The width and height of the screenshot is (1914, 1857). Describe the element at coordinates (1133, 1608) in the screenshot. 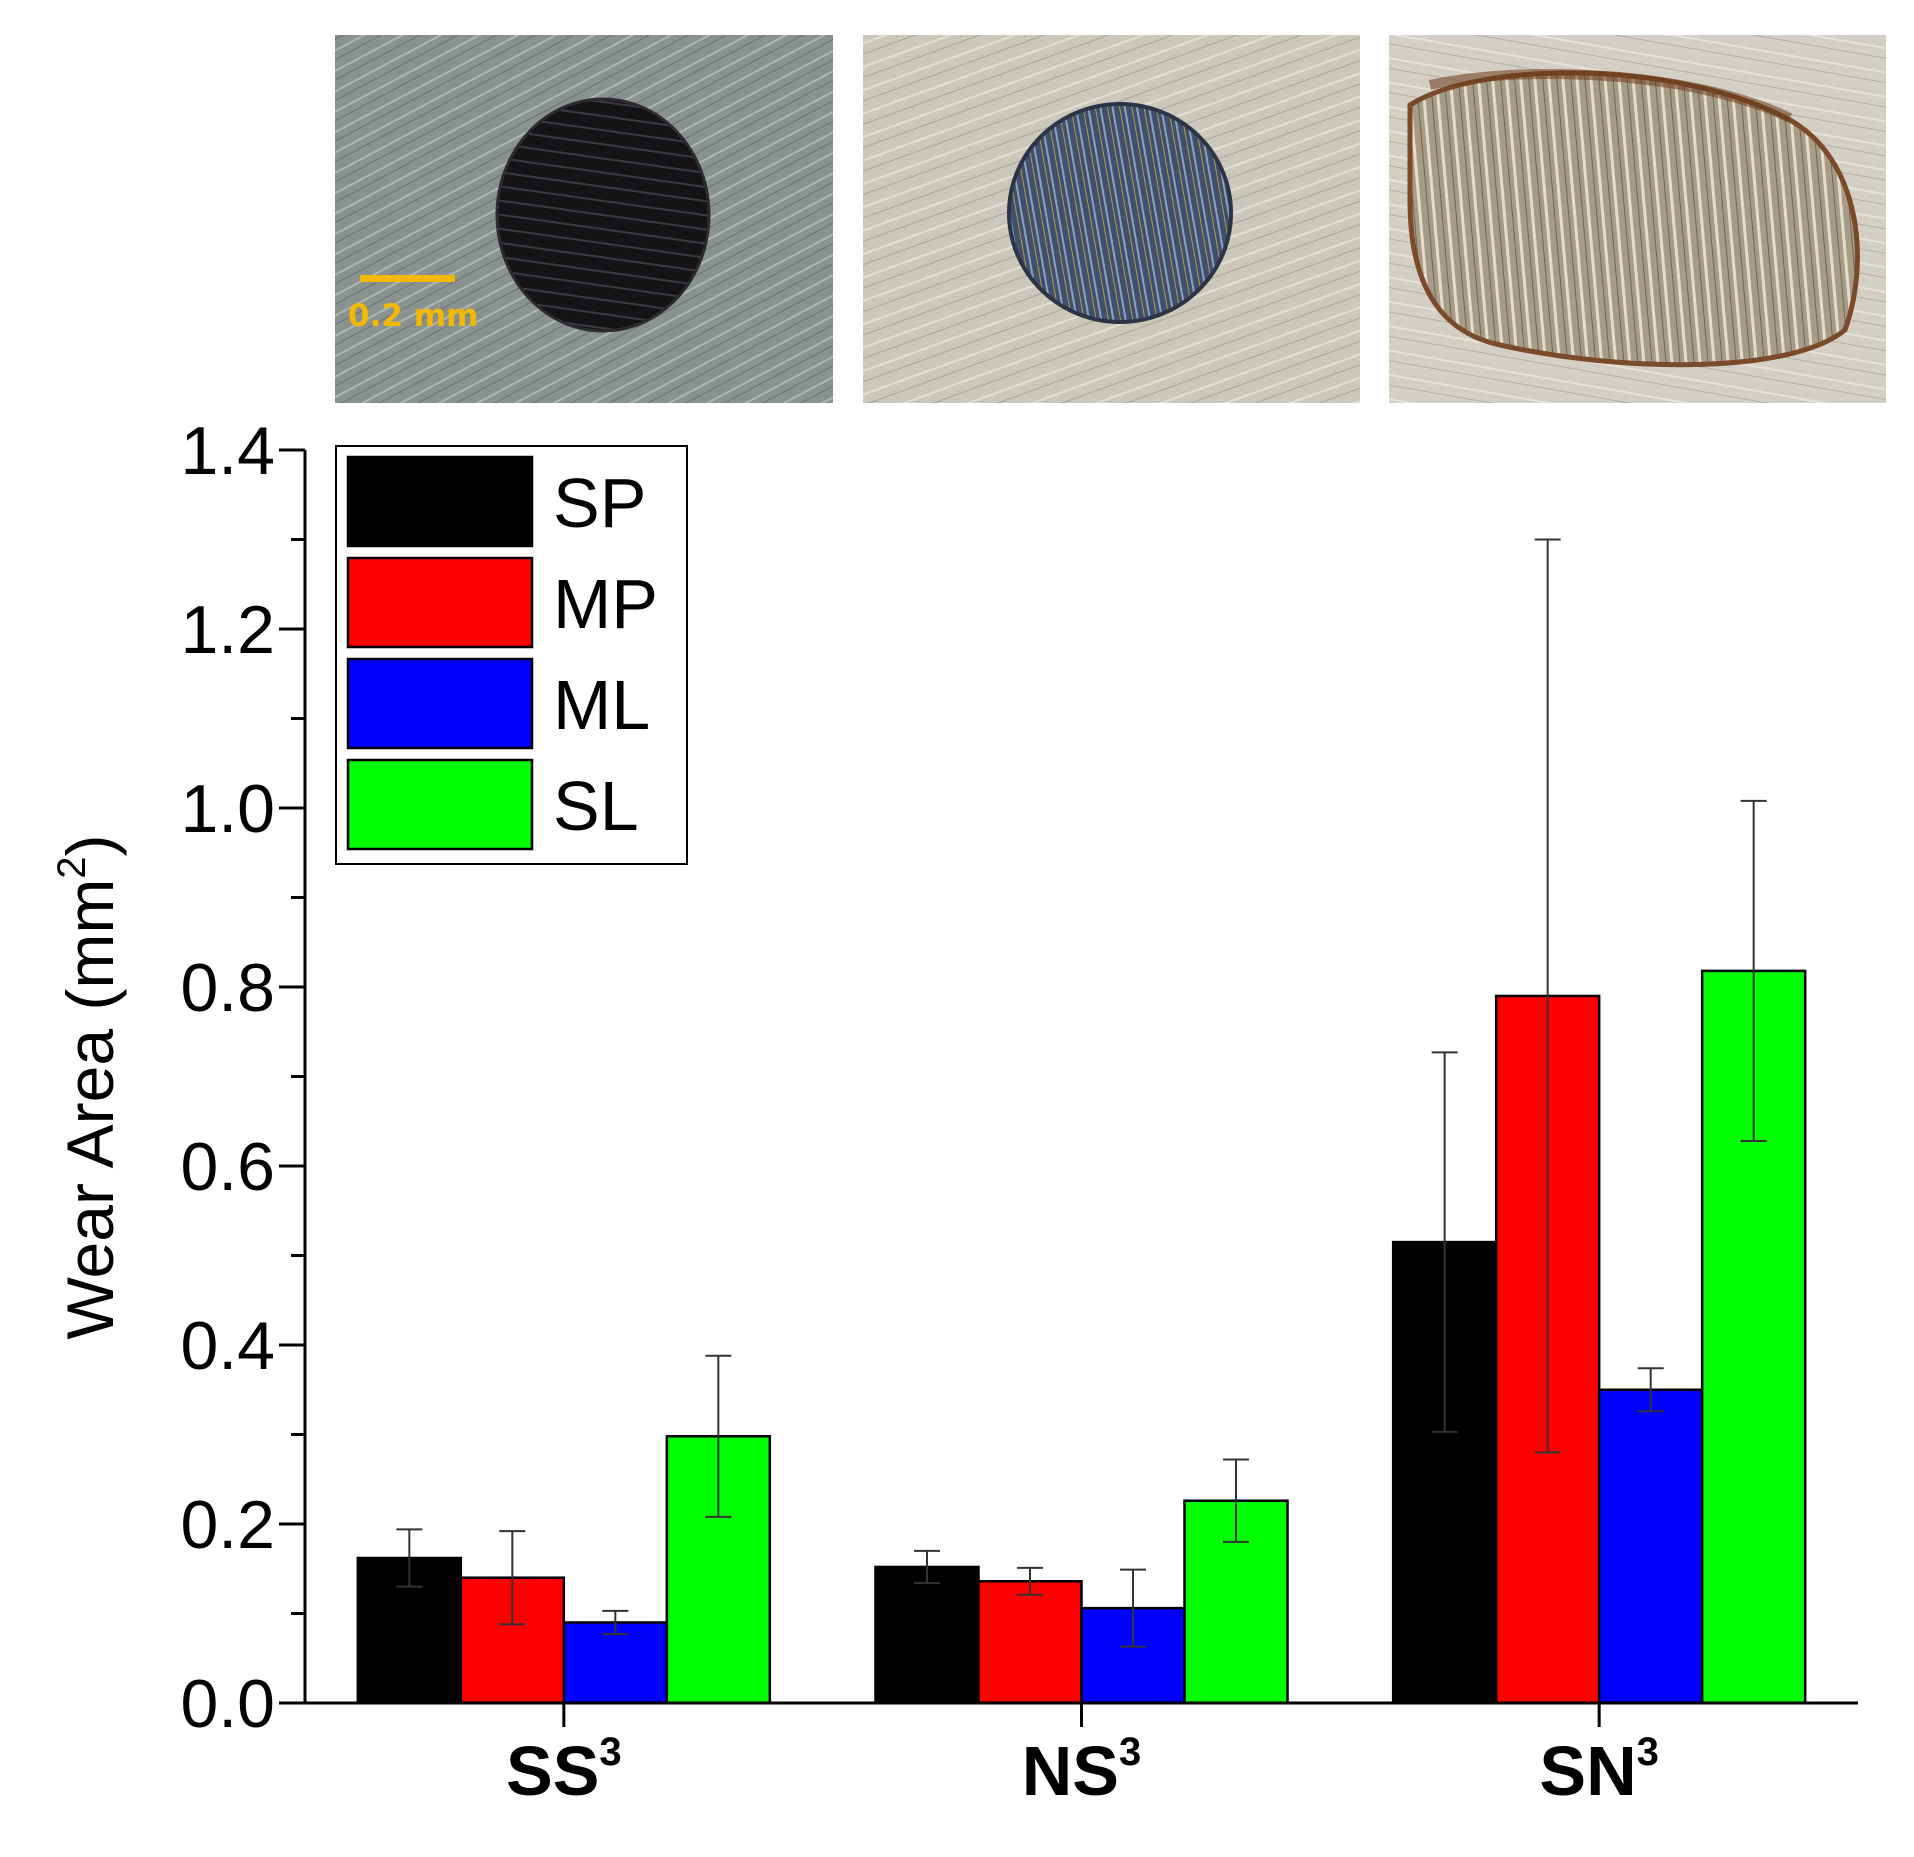

I see `error-bar-ml-ns` at that location.